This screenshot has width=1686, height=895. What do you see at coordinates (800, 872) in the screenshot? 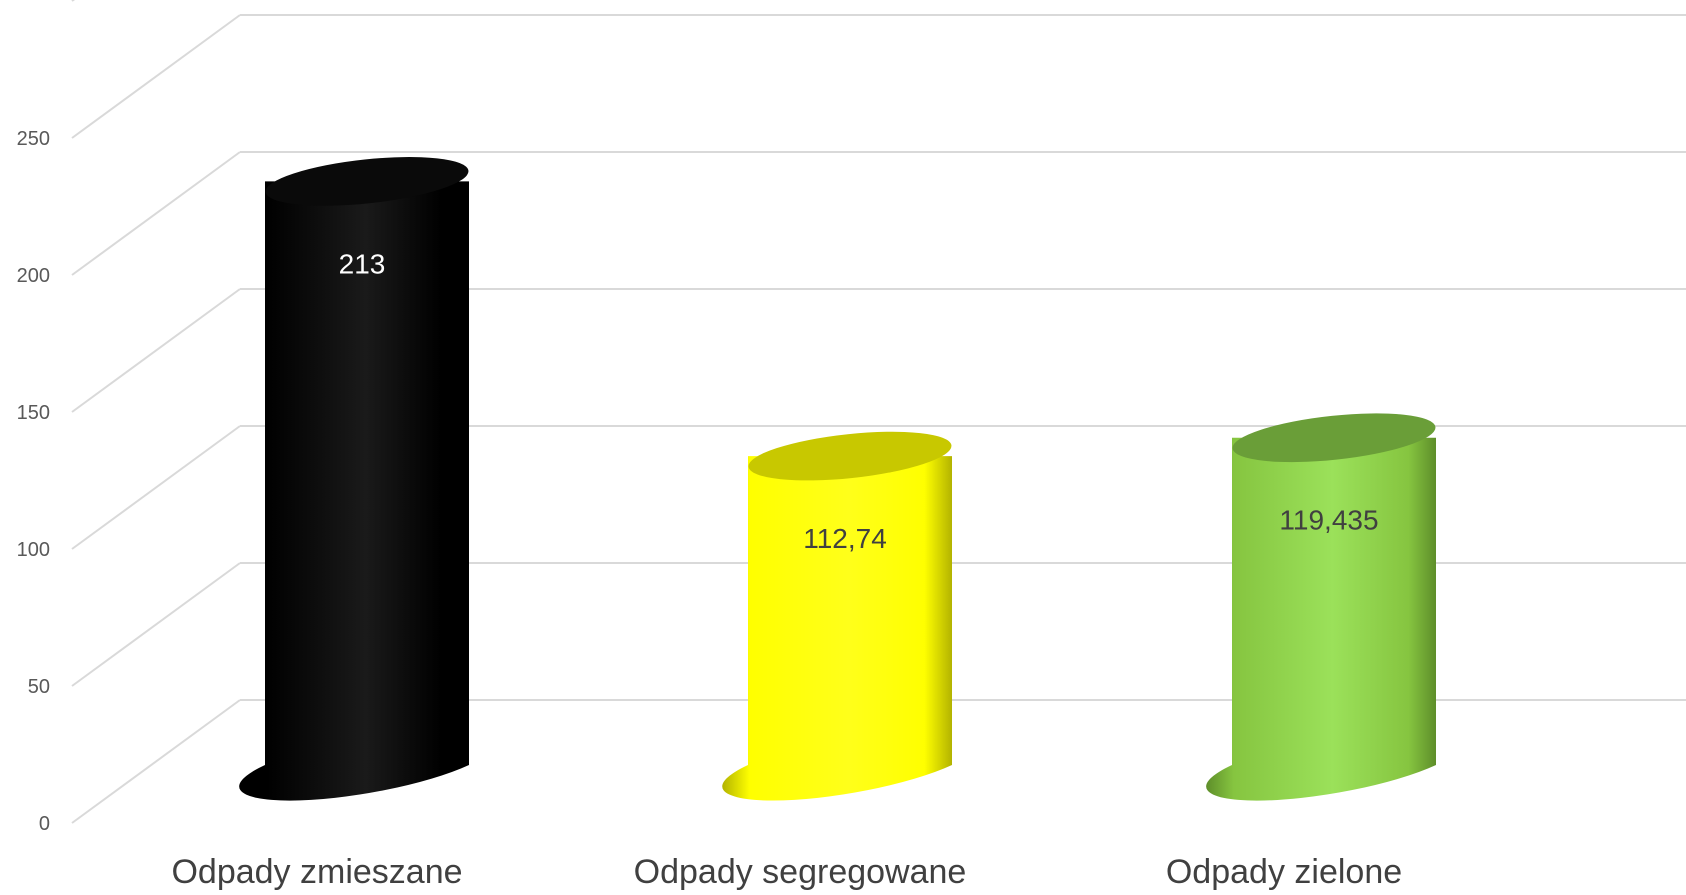
I see `x-category-label: Odpady segregowane` at bounding box center [800, 872].